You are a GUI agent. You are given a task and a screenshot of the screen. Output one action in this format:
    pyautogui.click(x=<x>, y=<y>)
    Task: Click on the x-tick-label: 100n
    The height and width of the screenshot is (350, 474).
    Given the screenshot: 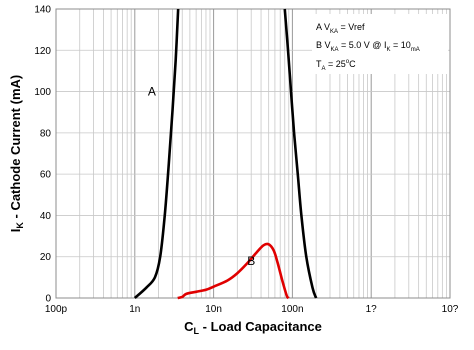 What is the action you would take?
    pyautogui.click(x=292, y=309)
    